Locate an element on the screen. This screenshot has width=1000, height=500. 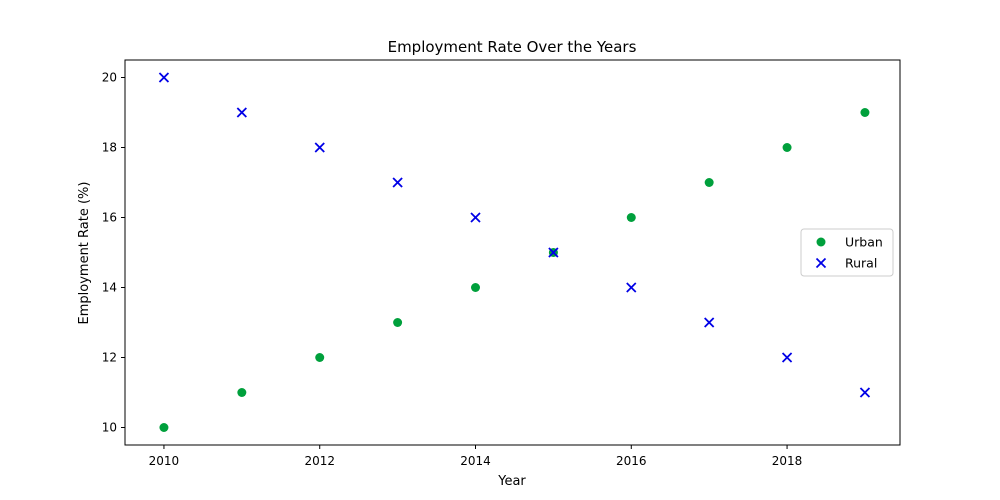
x-axis: 2010 2012 2014 2016 2018 is located at coordinates (476, 456).